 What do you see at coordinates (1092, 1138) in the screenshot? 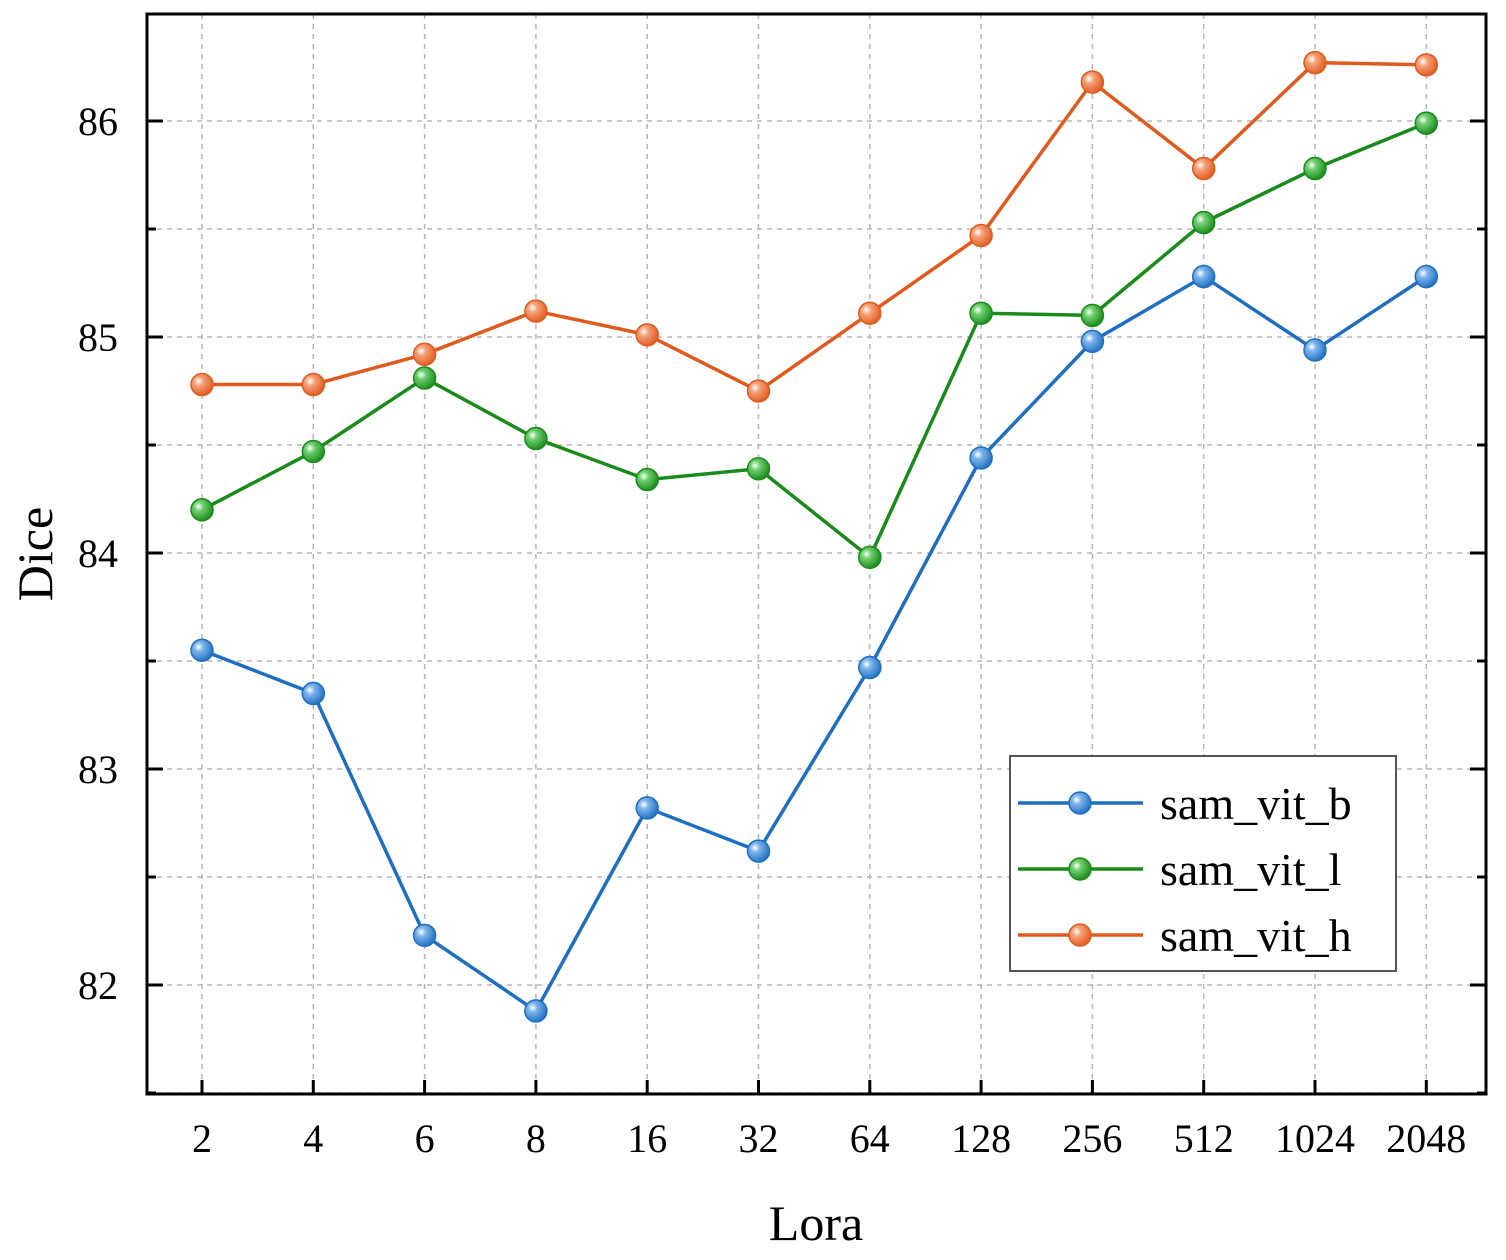
I see `x-tick-label: 256` at bounding box center [1092, 1138].